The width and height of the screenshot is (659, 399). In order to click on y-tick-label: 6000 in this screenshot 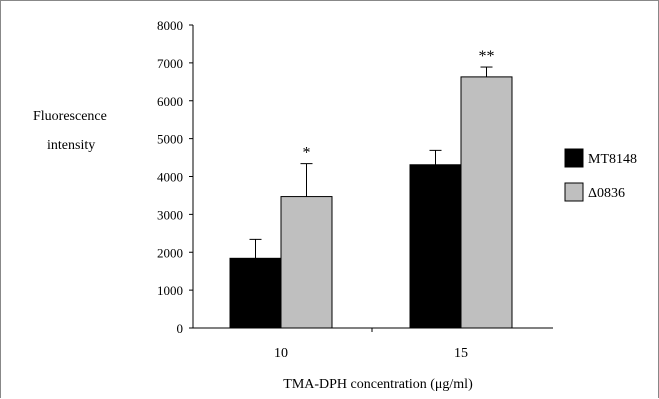, I will do `click(170, 101)`.